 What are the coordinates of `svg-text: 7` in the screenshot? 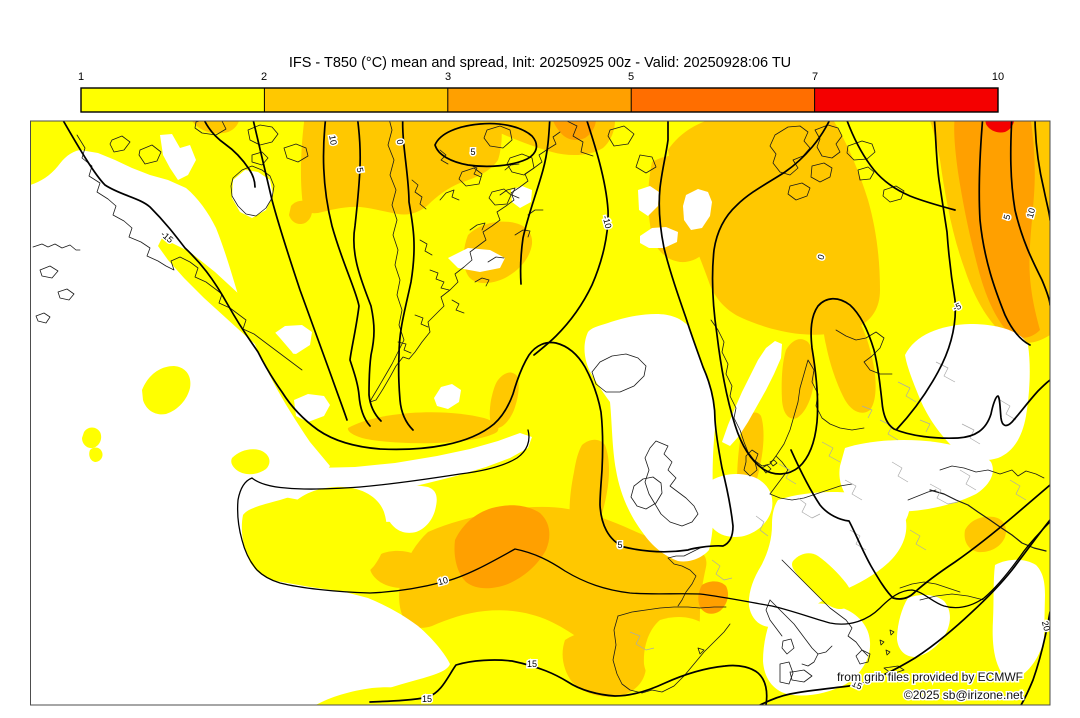 It's located at (815, 77).